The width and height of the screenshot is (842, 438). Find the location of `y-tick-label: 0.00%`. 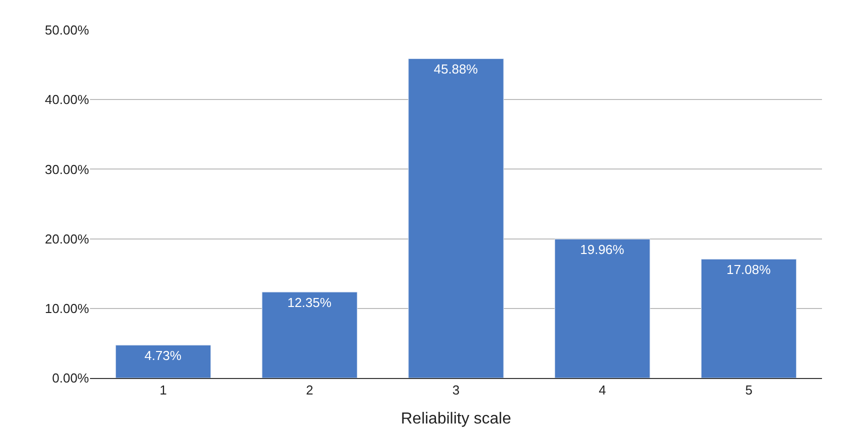

y-tick-label: 0.00% is located at coordinates (71, 378).